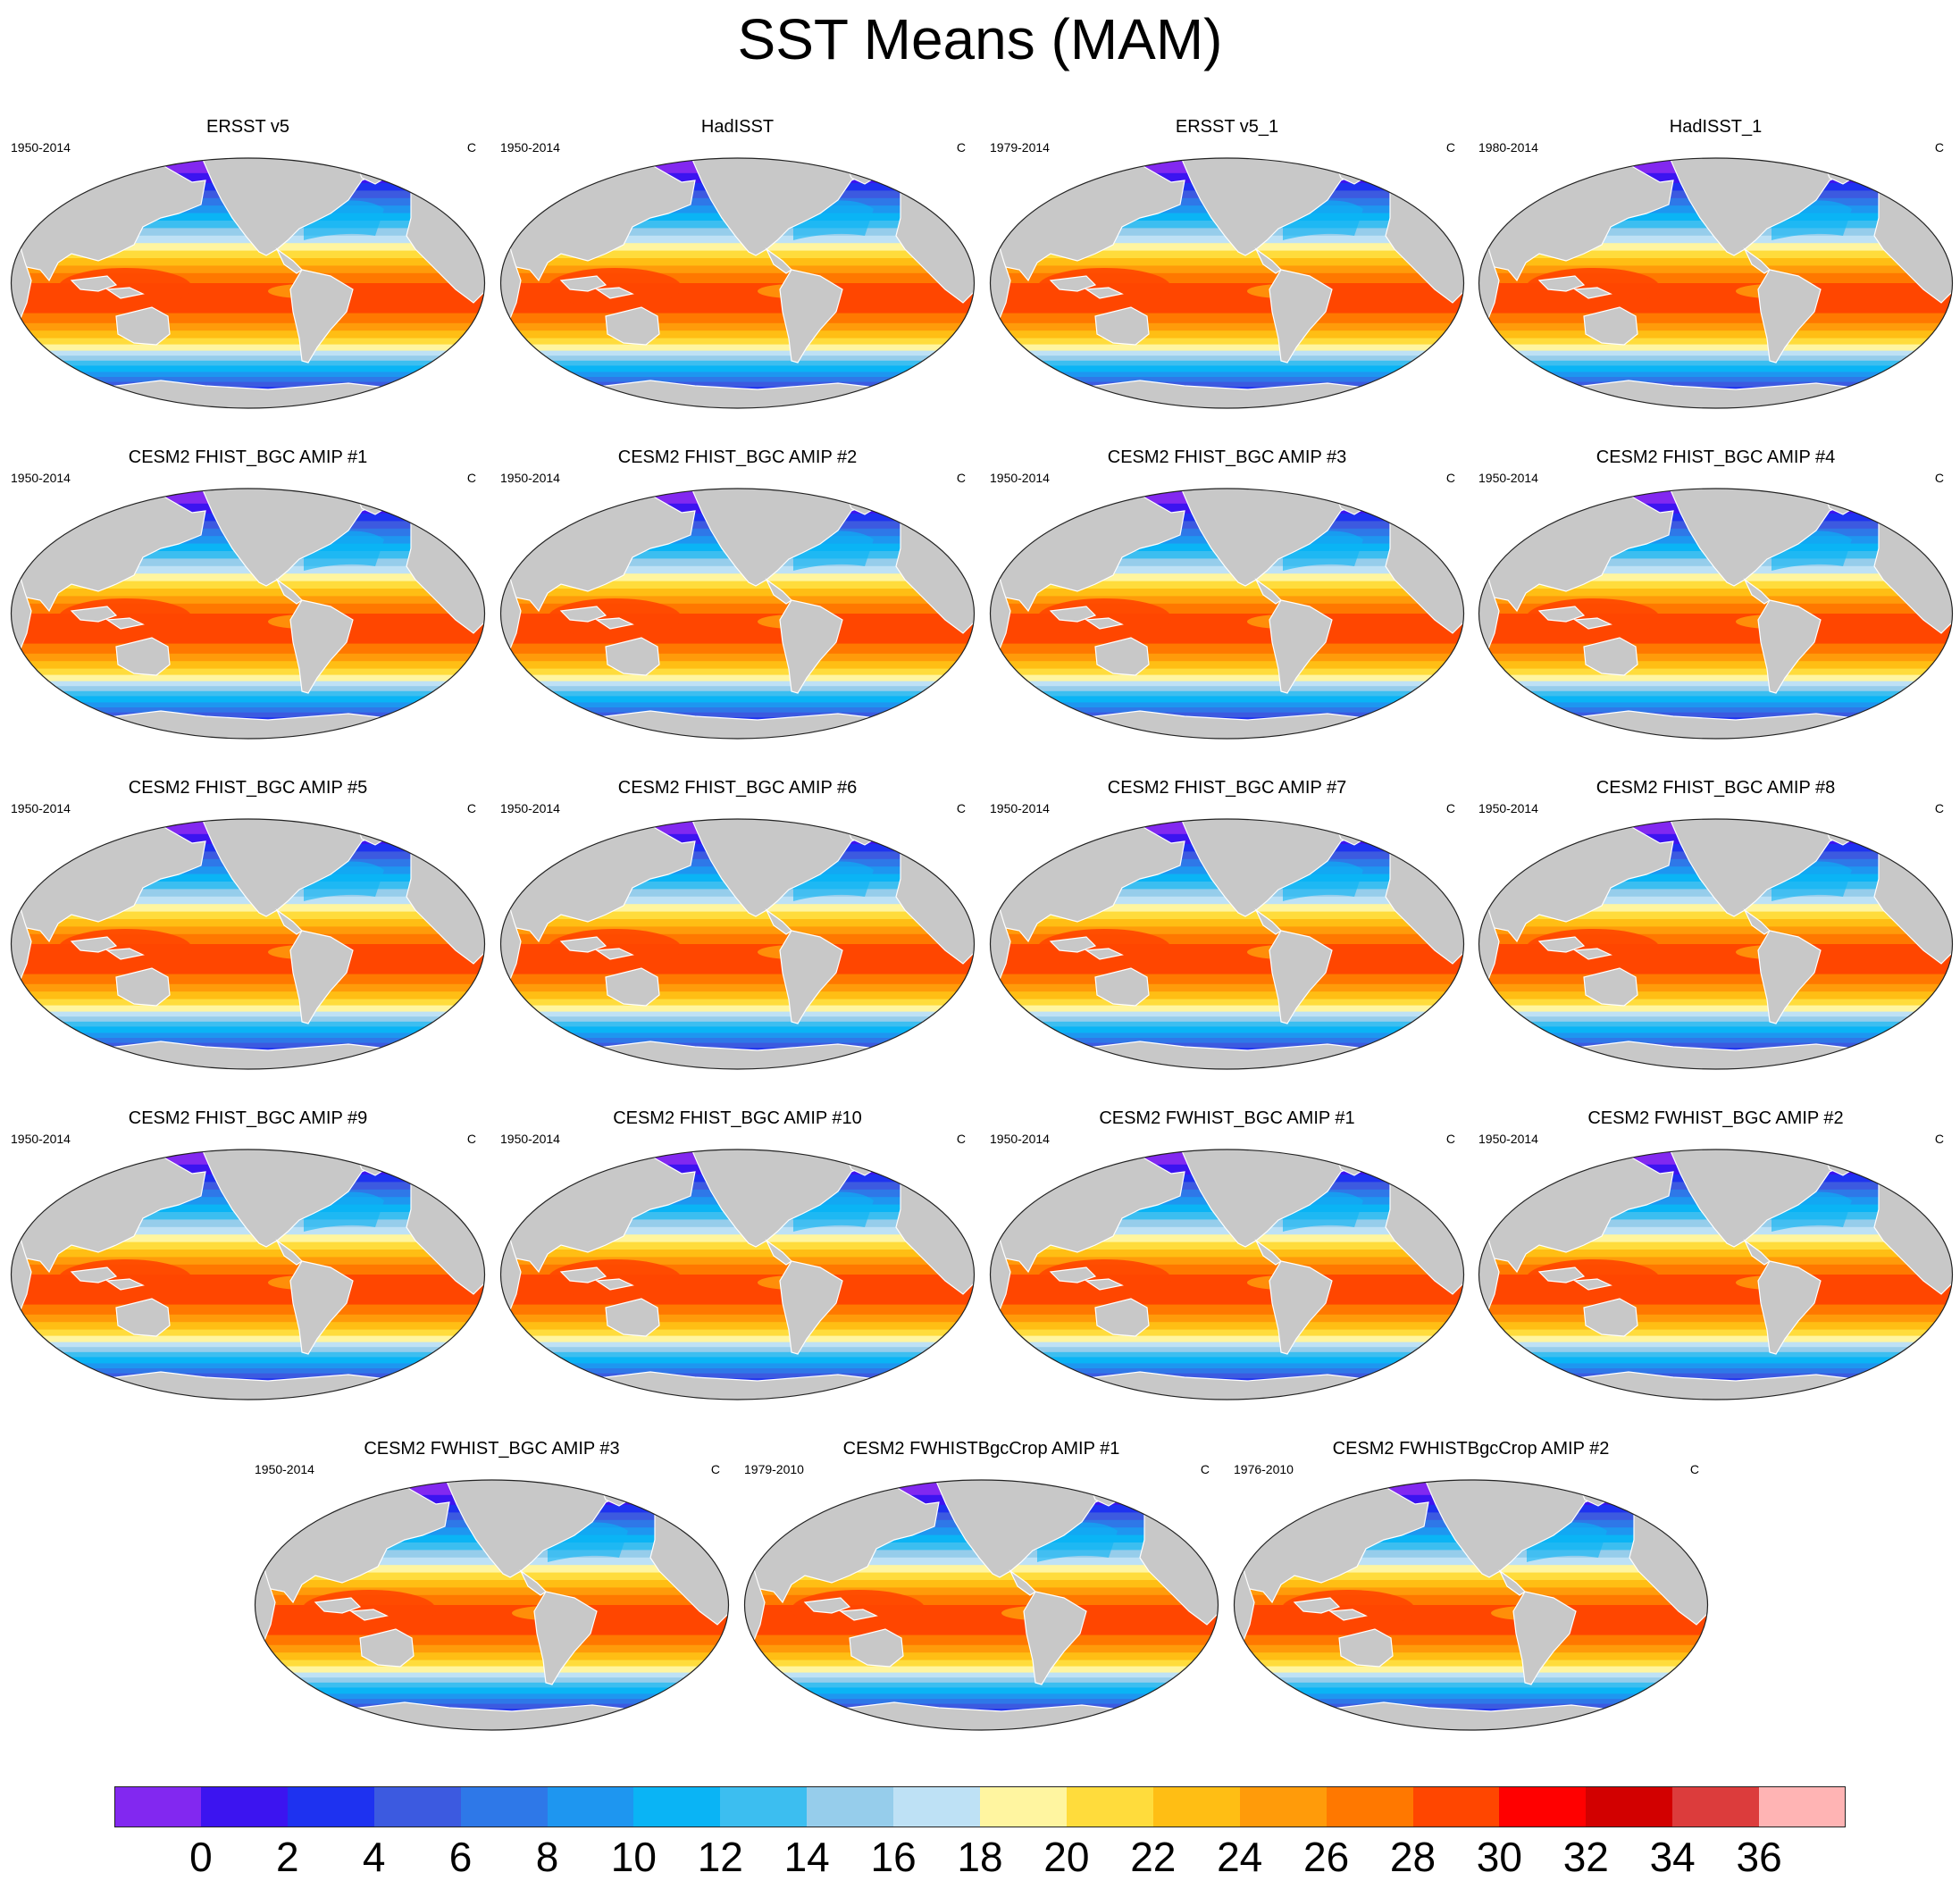  Describe the element at coordinates (1227, 788) in the screenshot. I see `panel-title: CESM2 FHIST_BGC AMIP #7` at that location.